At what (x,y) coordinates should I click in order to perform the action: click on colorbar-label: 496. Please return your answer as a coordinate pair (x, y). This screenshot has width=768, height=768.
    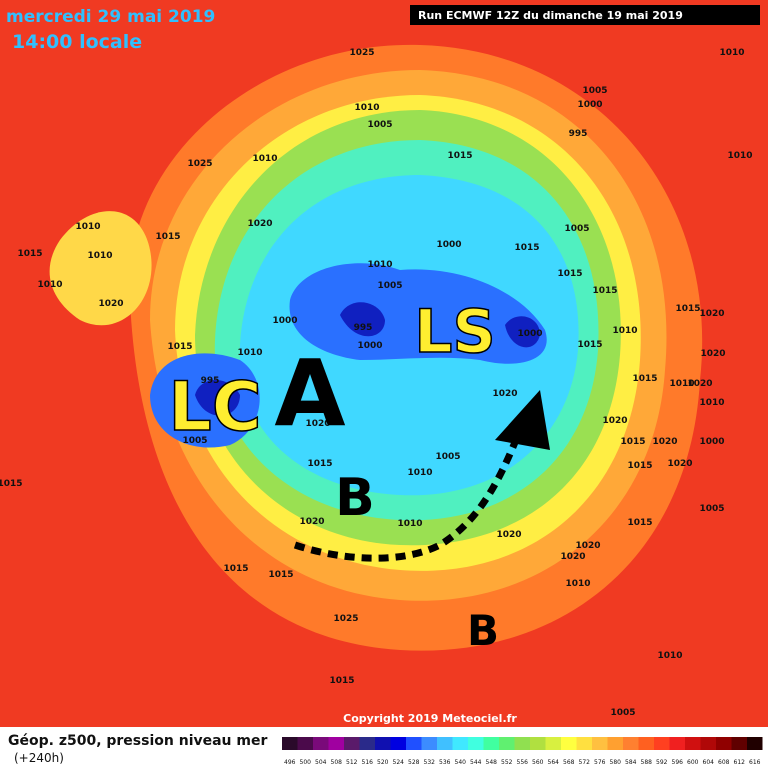
    Looking at the image, I should click on (290, 762).